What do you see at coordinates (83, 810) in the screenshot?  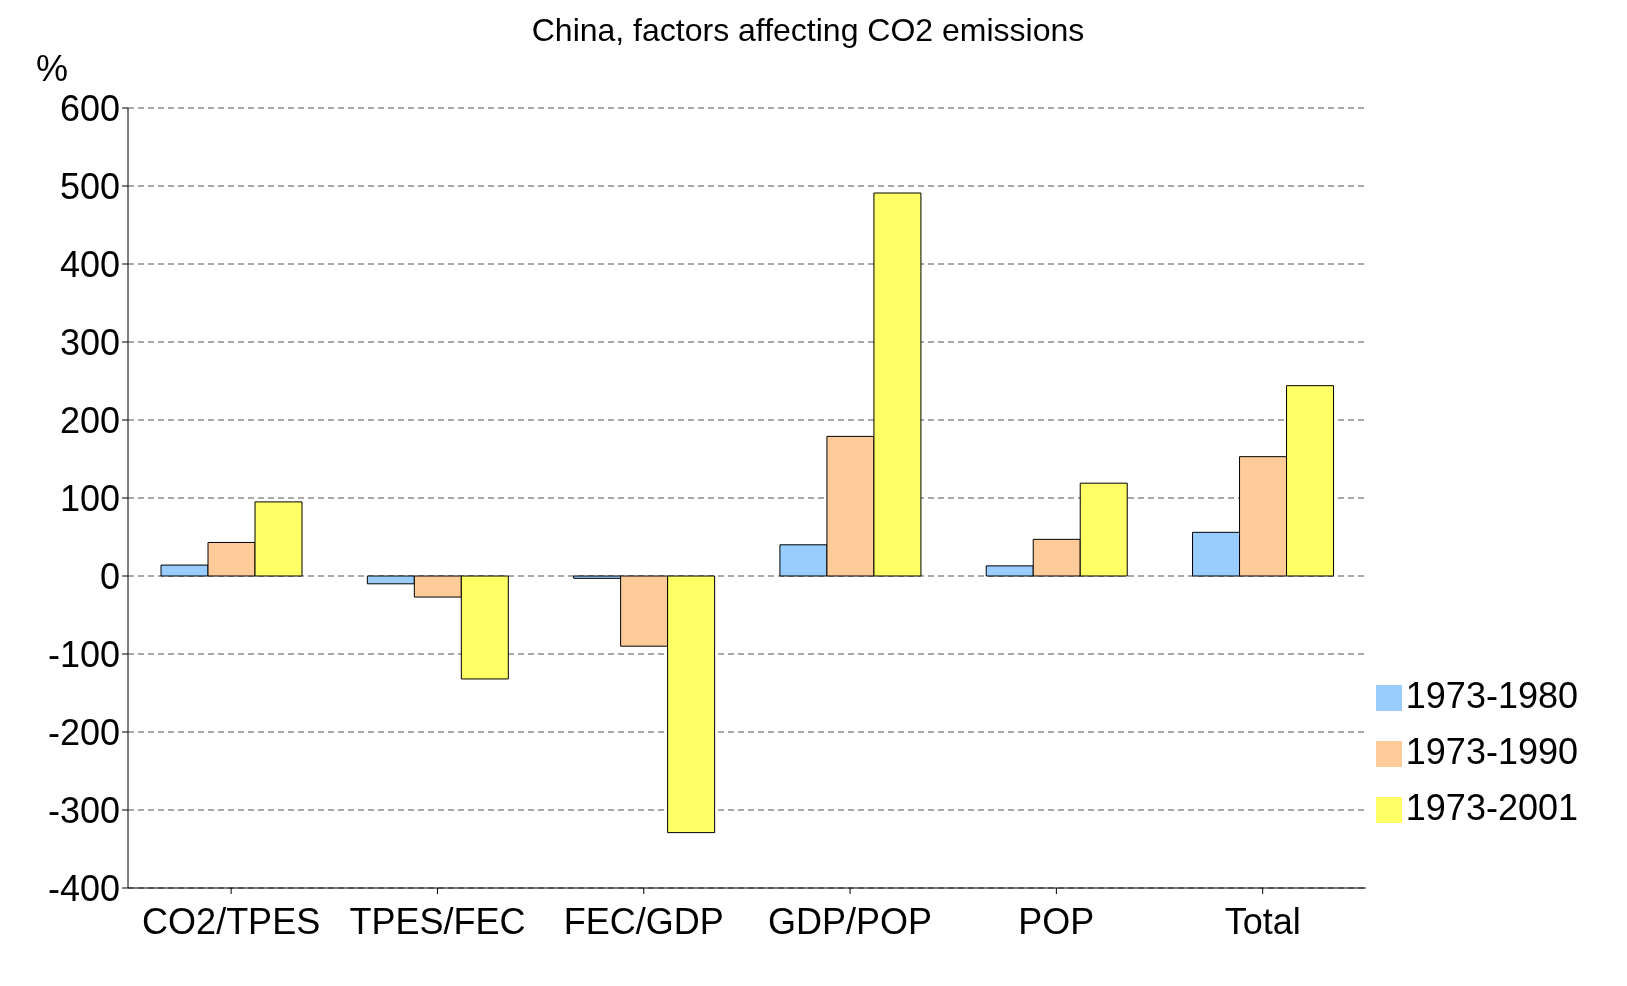 I see `y-tick-label: -300` at bounding box center [83, 810].